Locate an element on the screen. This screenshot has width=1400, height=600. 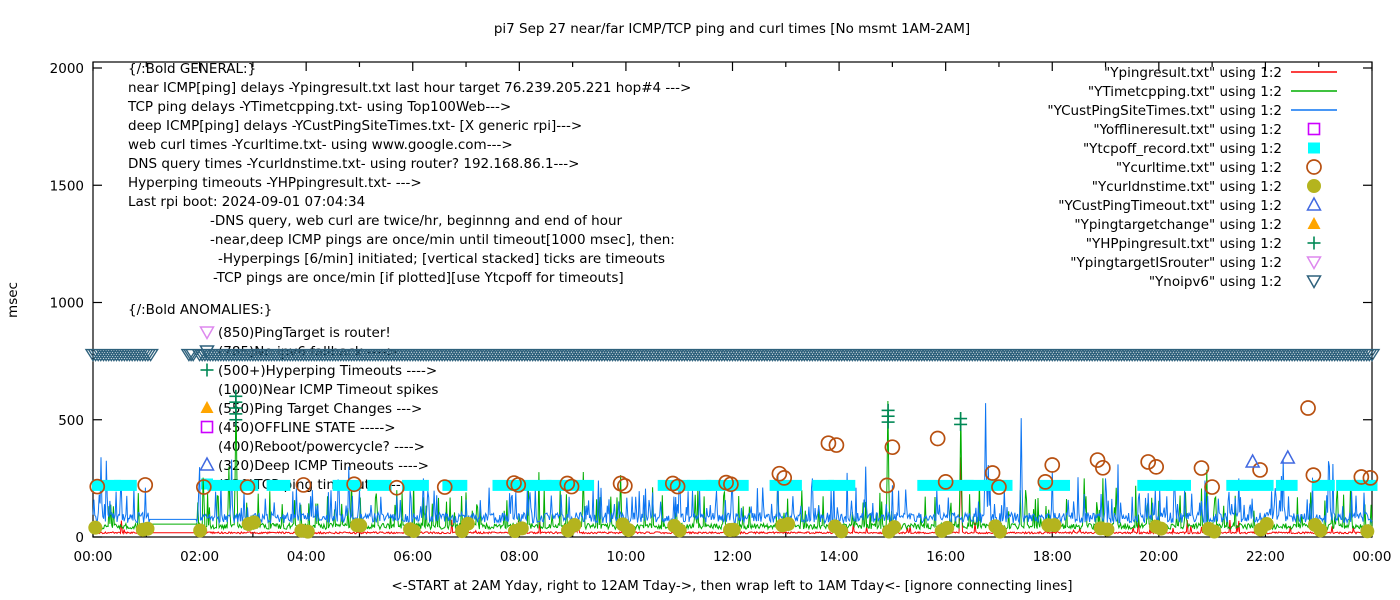
legend-sample-Ycurltime is located at coordinates (1314, 167).